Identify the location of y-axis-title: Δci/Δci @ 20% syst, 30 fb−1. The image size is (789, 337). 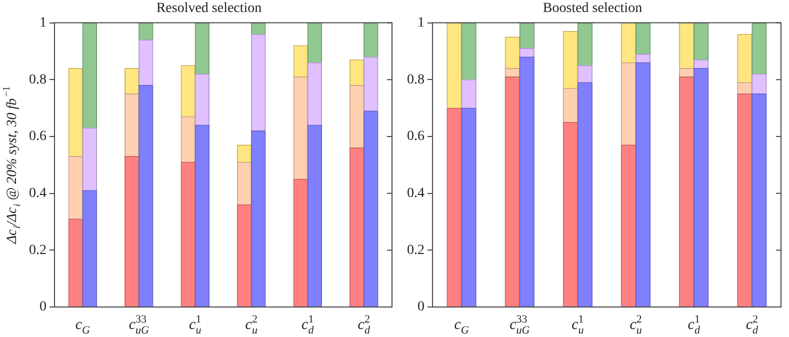
(13, 165).